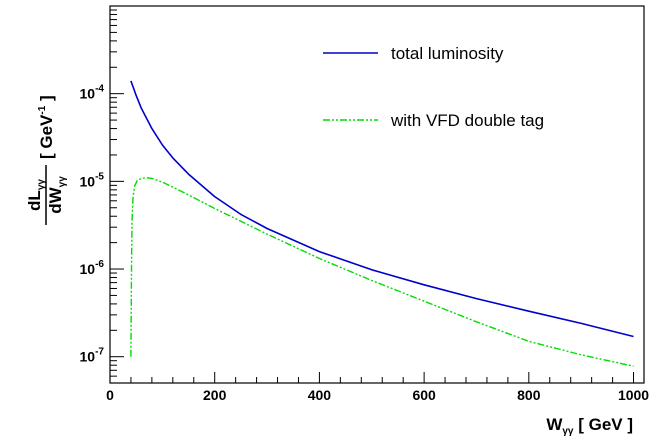 The height and width of the screenshot is (436, 654). Describe the element at coordinates (46, 127) in the screenshot. I see `svg-text: [ GeV-1 ]` at that location.